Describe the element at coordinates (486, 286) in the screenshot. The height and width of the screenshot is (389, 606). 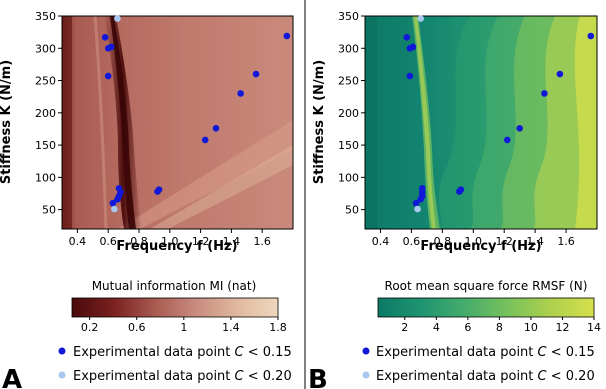
I see `colorbar-label-b: Root mean square force RMSF (N)` at that location.